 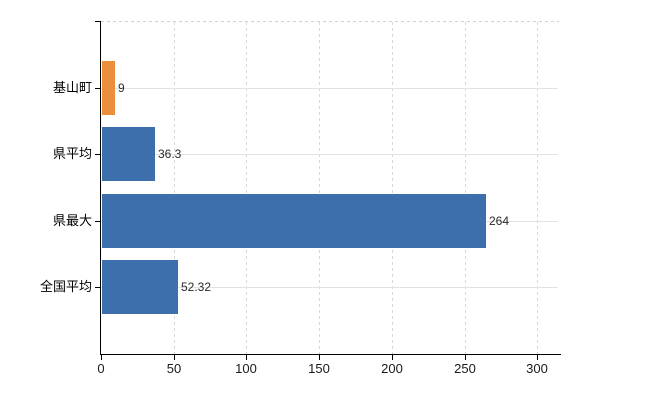 What do you see at coordinates (170, 154) in the screenshot?
I see `value-label: 36.3` at bounding box center [170, 154].